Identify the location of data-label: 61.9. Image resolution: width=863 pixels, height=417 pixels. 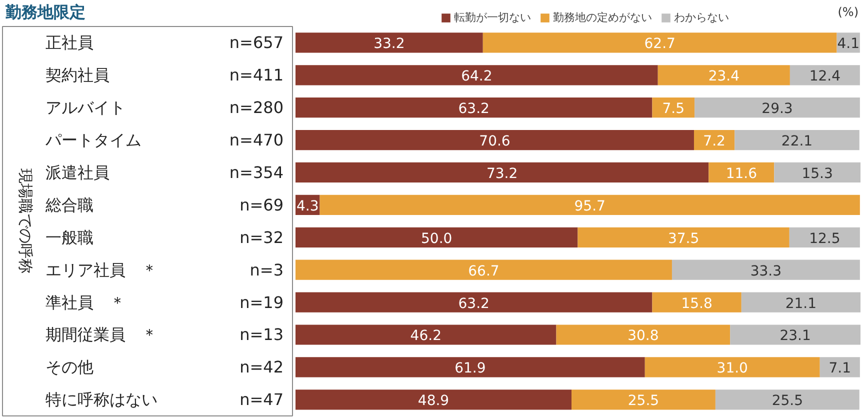
(470, 368).